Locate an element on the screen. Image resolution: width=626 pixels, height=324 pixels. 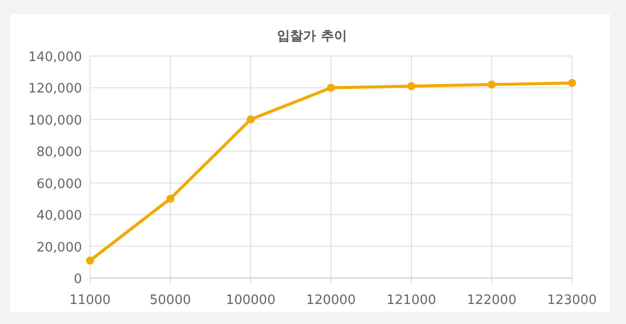
x-tick-label: 11000 is located at coordinates (90, 300).